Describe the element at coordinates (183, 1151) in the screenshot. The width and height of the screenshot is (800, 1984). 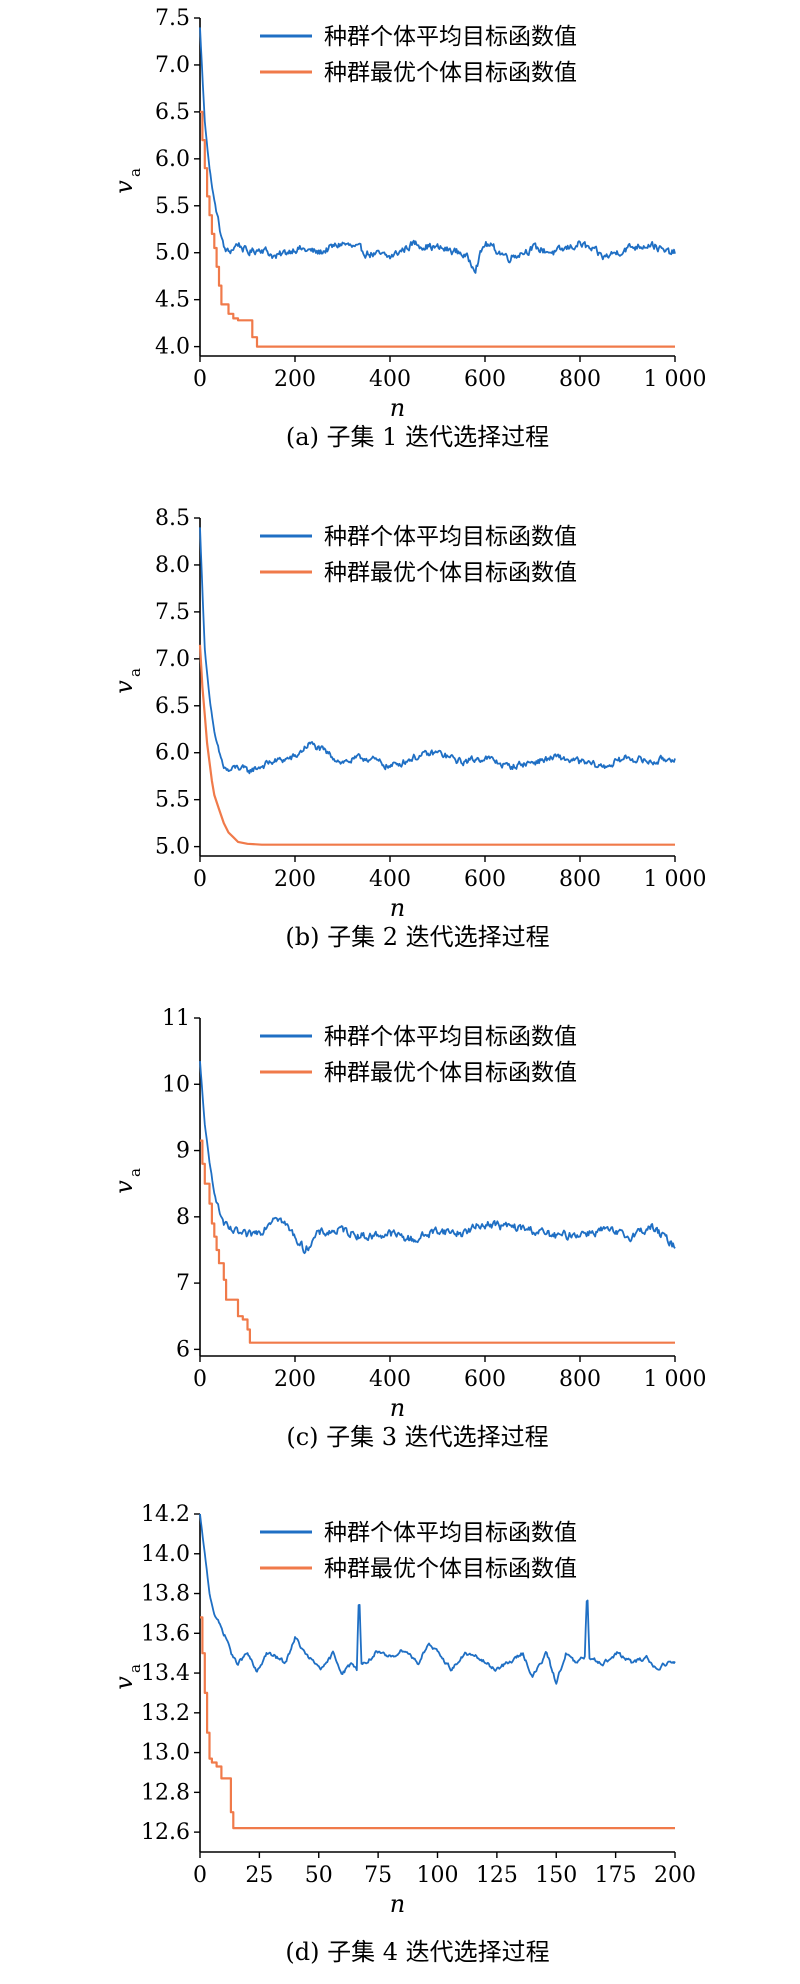
I see `y-tick-label: 9` at that location.